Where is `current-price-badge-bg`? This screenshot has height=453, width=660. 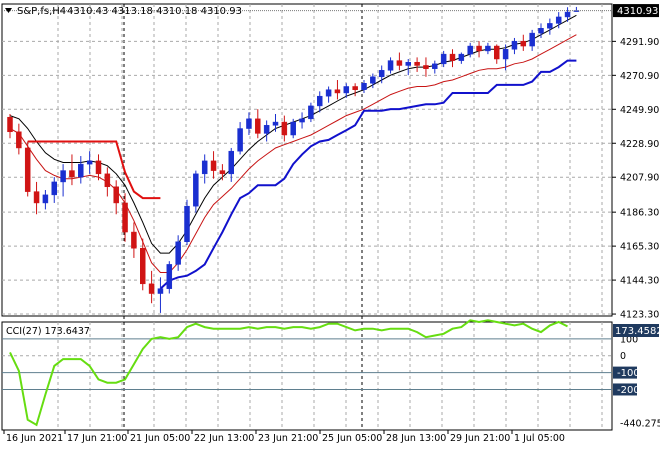 current-price-badge-bg is located at coordinates (636, 11).